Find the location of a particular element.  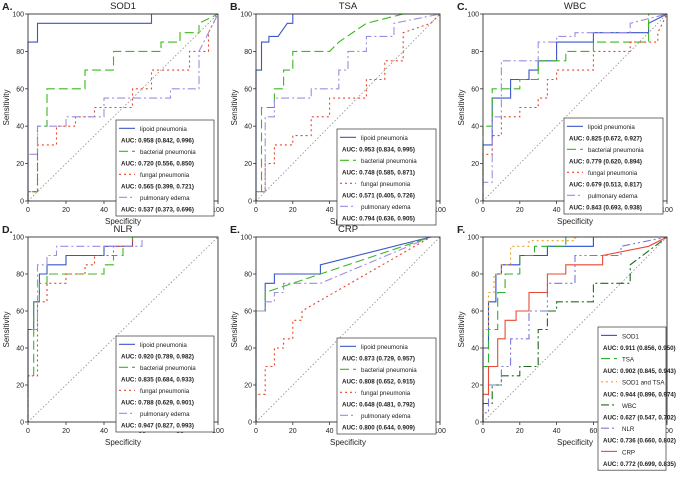

legend-entry-name: WBC is located at coordinates (629, 406).